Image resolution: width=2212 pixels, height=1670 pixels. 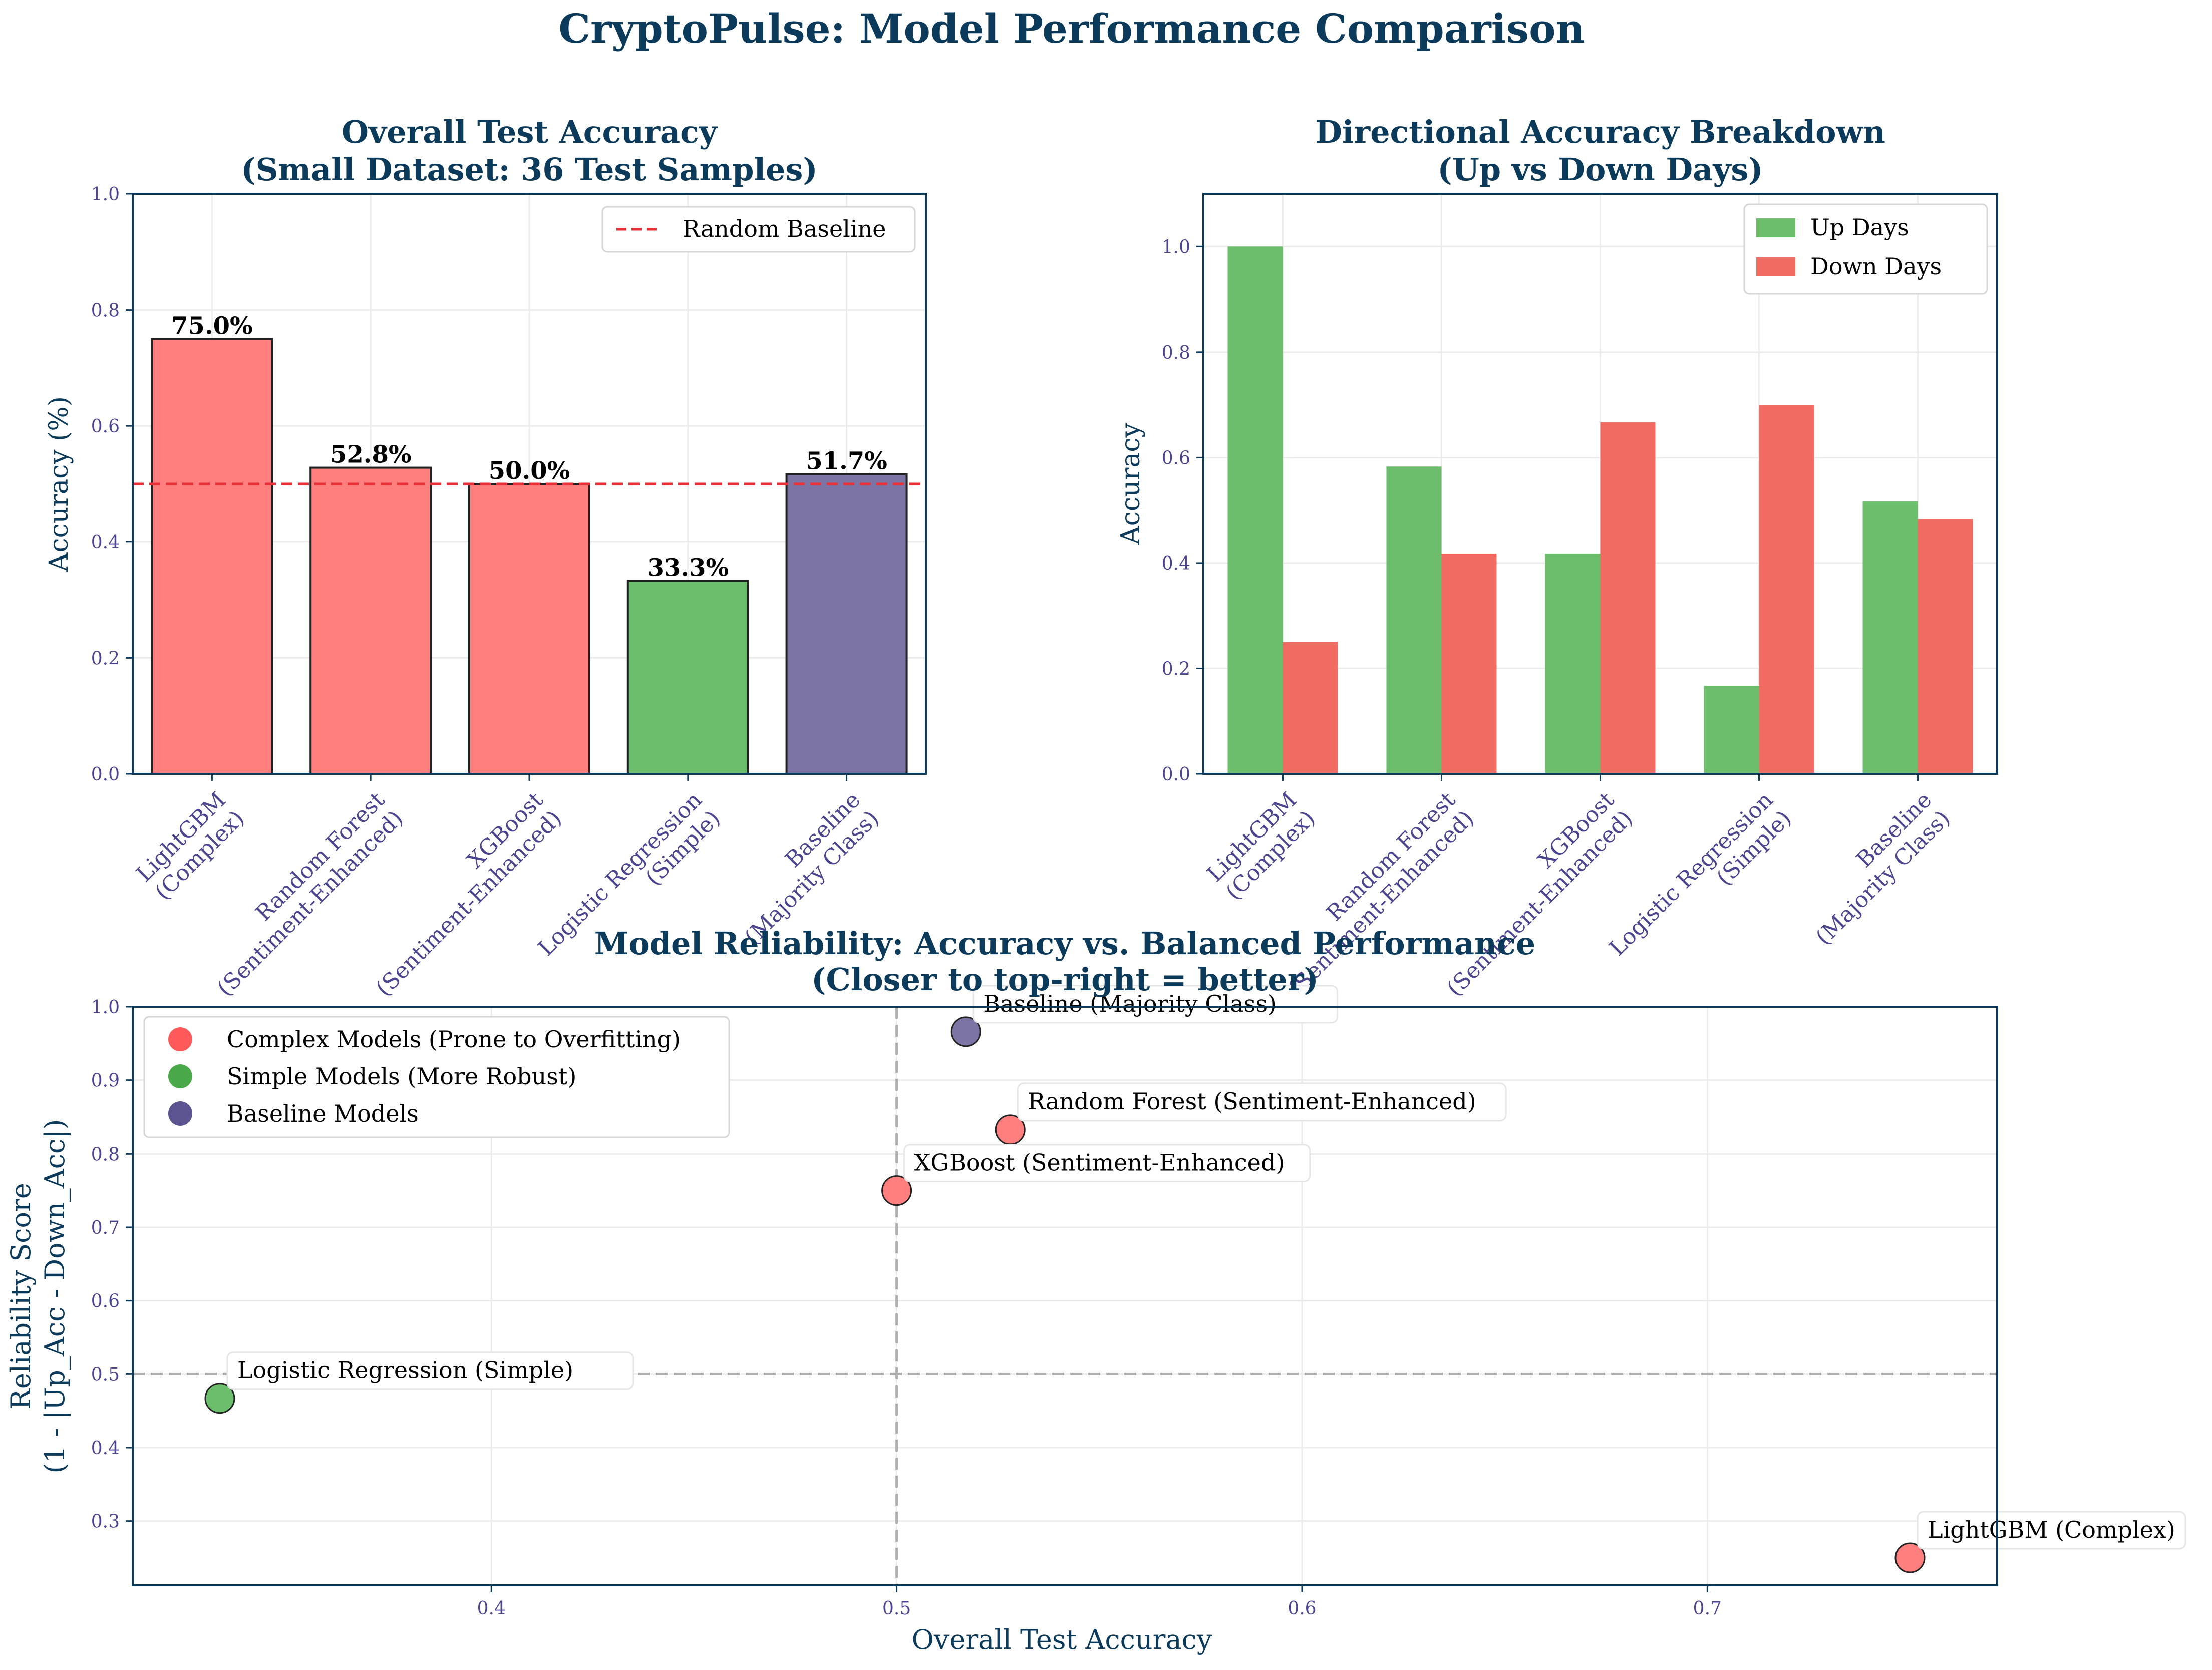 I want to click on legend-label-complex: Complex Models (Prone to Overfitting), so click(x=454, y=1039).